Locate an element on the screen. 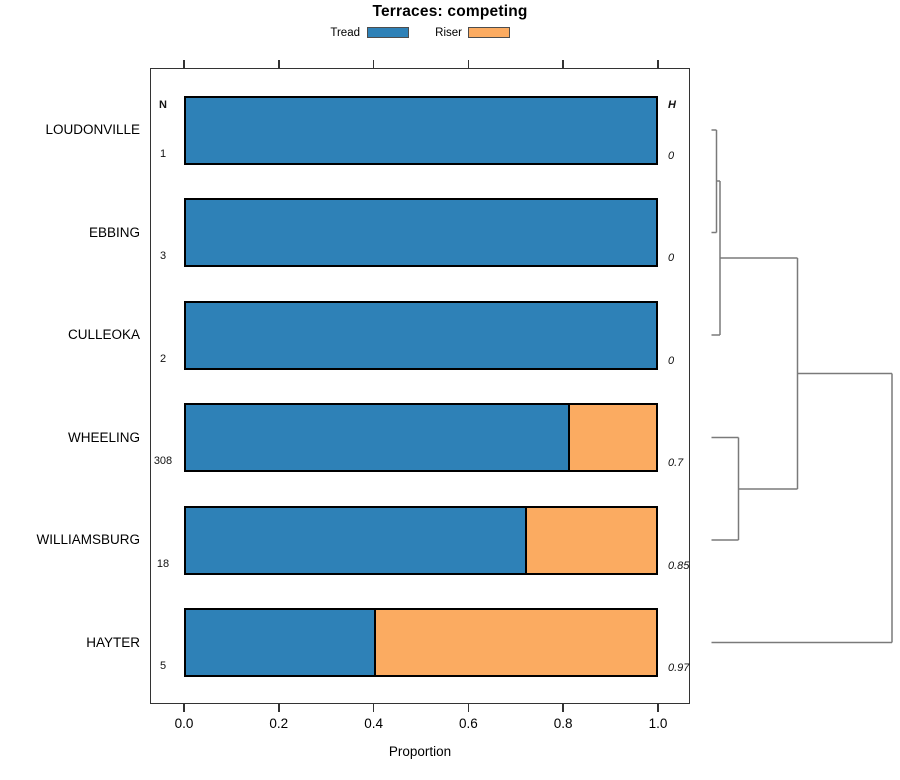 This screenshot has height=780, width=900. n-value: 18 is located at coordinates (163, 563).